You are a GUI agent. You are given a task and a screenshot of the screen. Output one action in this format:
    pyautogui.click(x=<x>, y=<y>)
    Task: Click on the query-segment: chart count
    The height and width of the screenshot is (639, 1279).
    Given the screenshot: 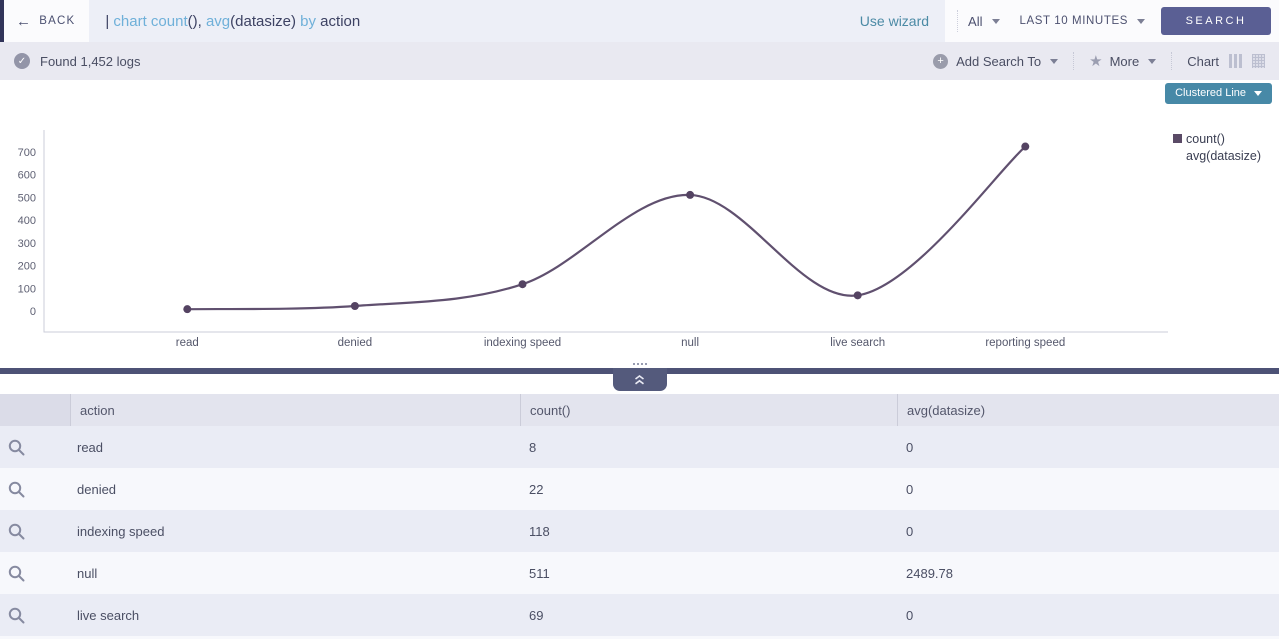 What is the action you would take?
    pyautogui.click(x=150, y=21)
    